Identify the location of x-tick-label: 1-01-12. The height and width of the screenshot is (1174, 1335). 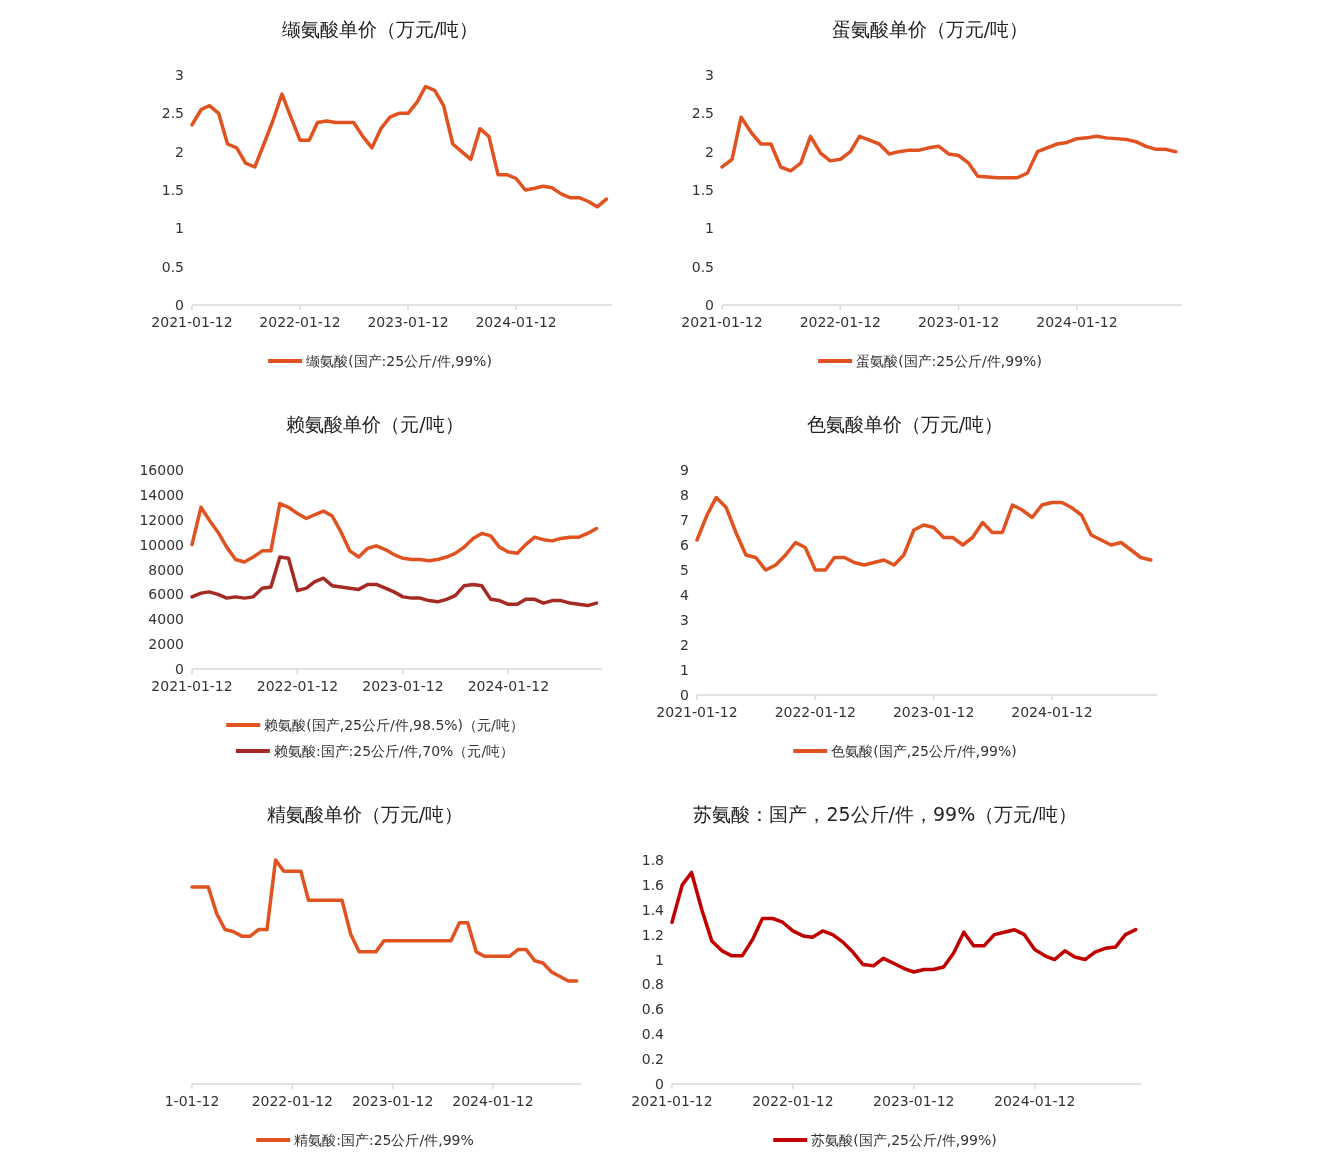
(192, 1101).